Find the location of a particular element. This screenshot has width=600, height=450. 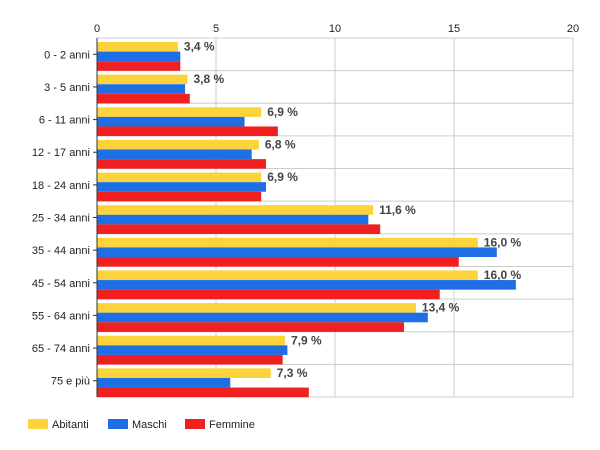

category-label: 0 - 2 anni is located at coordinates (67, 55).